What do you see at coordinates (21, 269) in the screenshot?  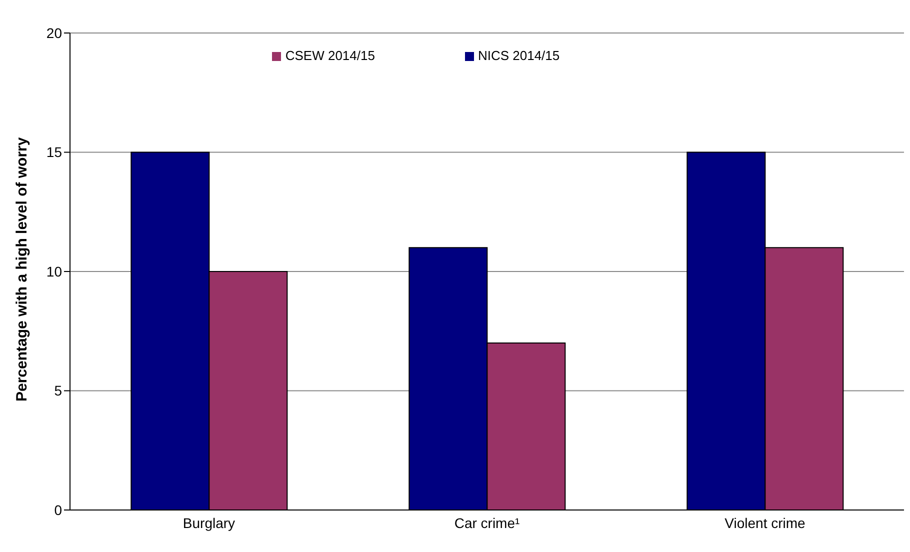 I see `y-axis-title: Percentage with a high level of worry` at bounding box center [21, 269].